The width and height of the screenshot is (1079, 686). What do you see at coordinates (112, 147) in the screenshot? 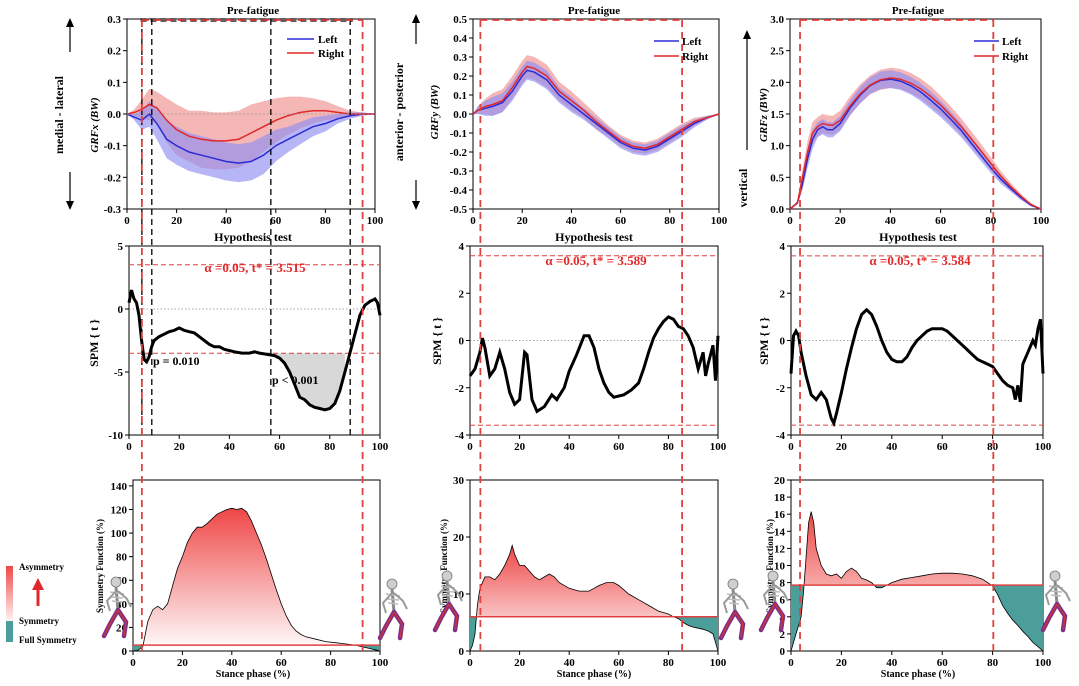
I see `y-tick-label-grf-x: -0.1` at bounding box center [112, 147].